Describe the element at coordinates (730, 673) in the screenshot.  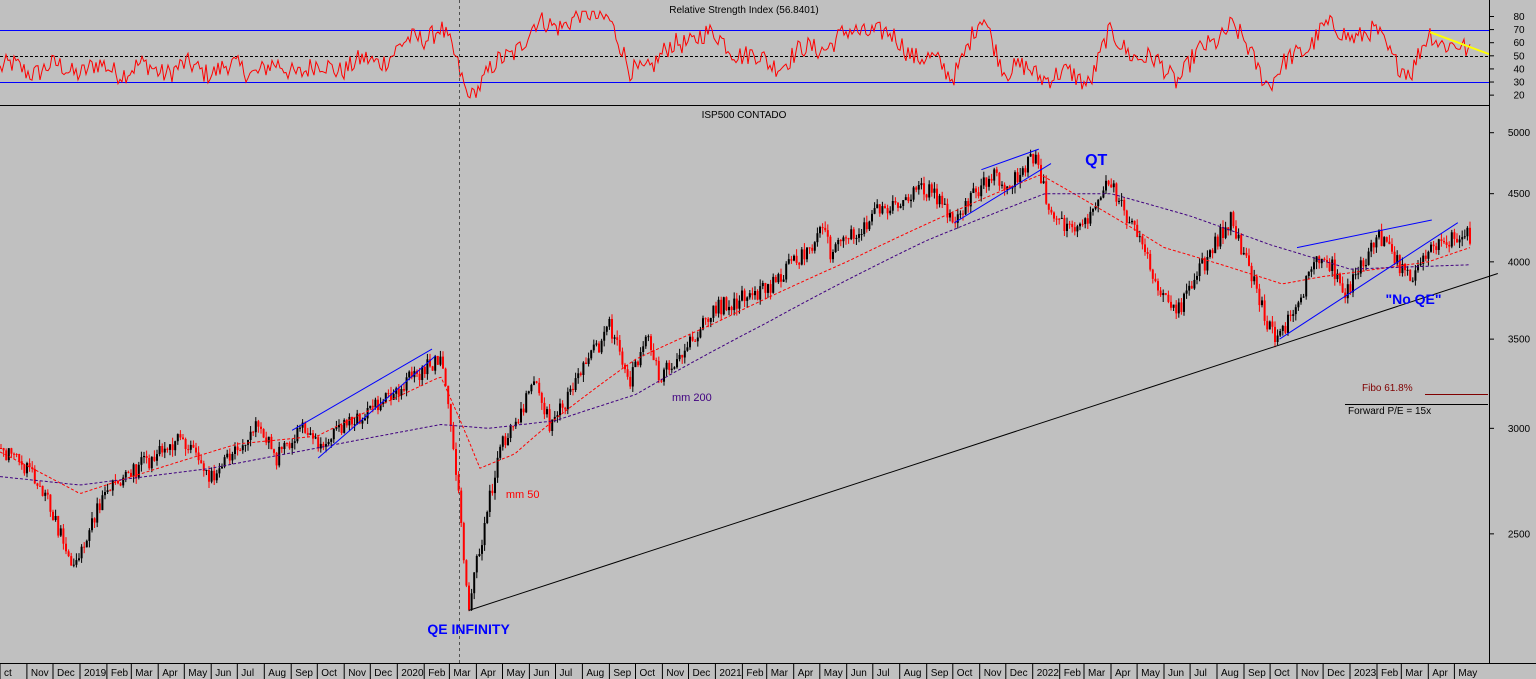
I see `x-tick-label: 2021` at that location.